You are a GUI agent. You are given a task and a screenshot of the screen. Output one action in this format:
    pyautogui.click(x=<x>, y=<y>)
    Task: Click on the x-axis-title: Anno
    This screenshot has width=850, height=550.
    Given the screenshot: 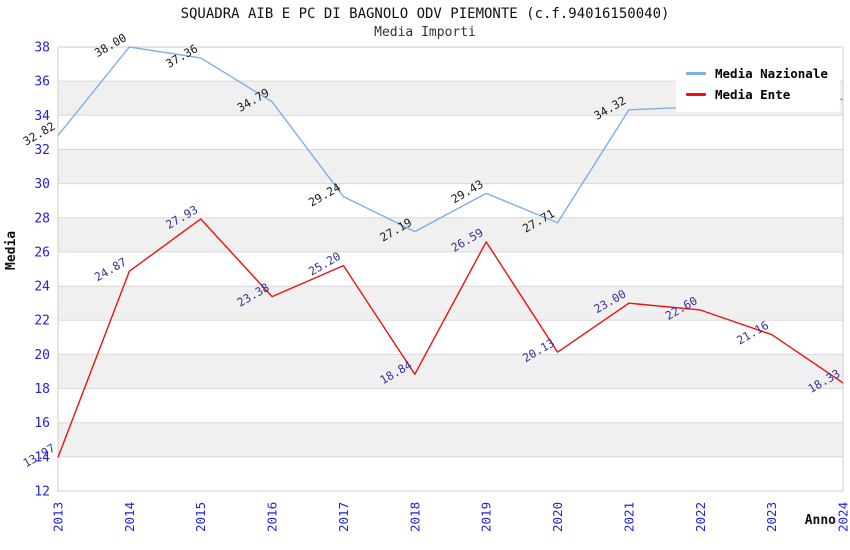 What is the action you would take?
    pyautogui.click(x=820, y=520)
    